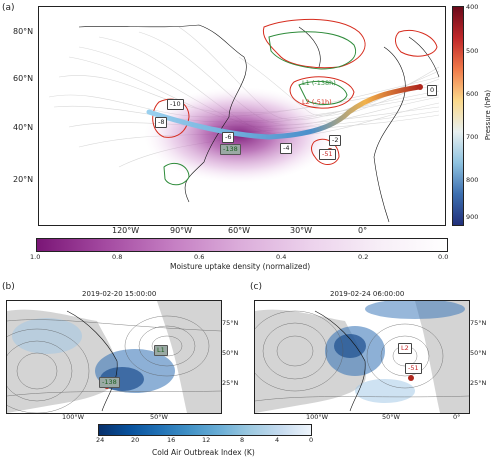 Image resolution: width=500 pixels, height=464 pixels. I want to click on panel-c-time-label: -51, so click(413, 368).